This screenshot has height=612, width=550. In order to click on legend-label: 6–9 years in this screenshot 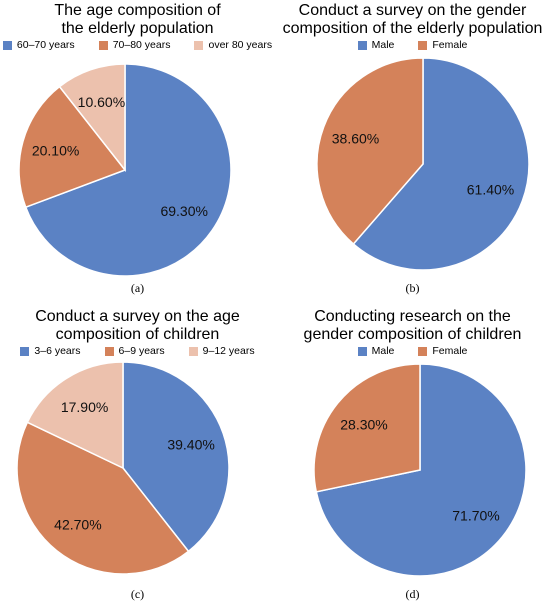, I will do `click(141, 351)`.